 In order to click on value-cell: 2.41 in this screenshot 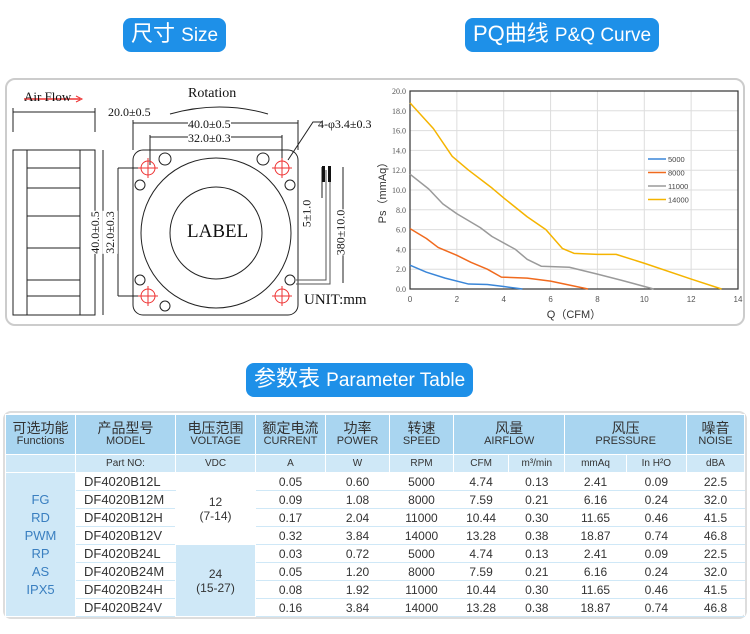, I will do `click(595, 481)`.